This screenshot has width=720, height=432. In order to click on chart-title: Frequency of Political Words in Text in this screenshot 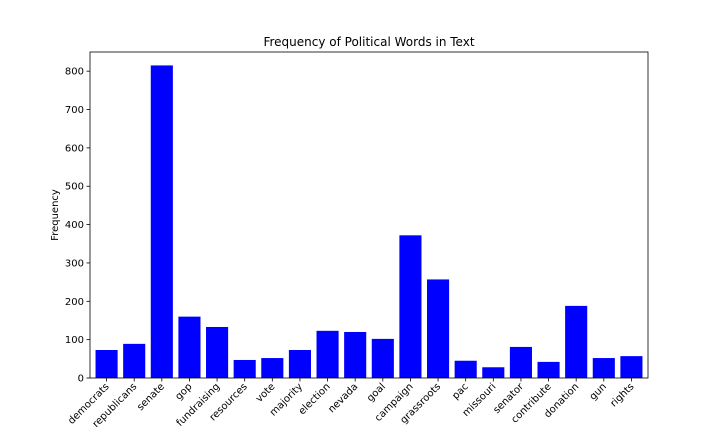, I will do `click(368, 42)`.